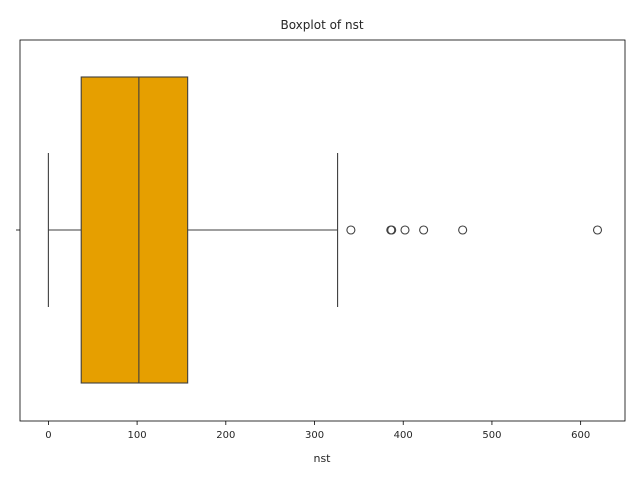  What do you see at coordinates (321, 25) in the screenshot?
I see `chart-title: Boxplot of nst` at bounding box center [321, 25].